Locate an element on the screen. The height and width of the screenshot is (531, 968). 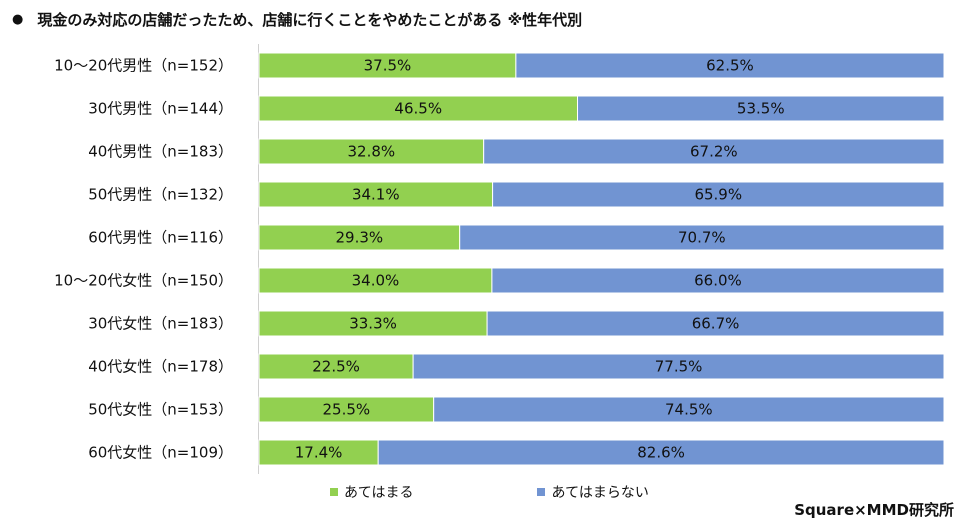
category-label: 50代男性（n=132） is located at coordinates (160, 195).